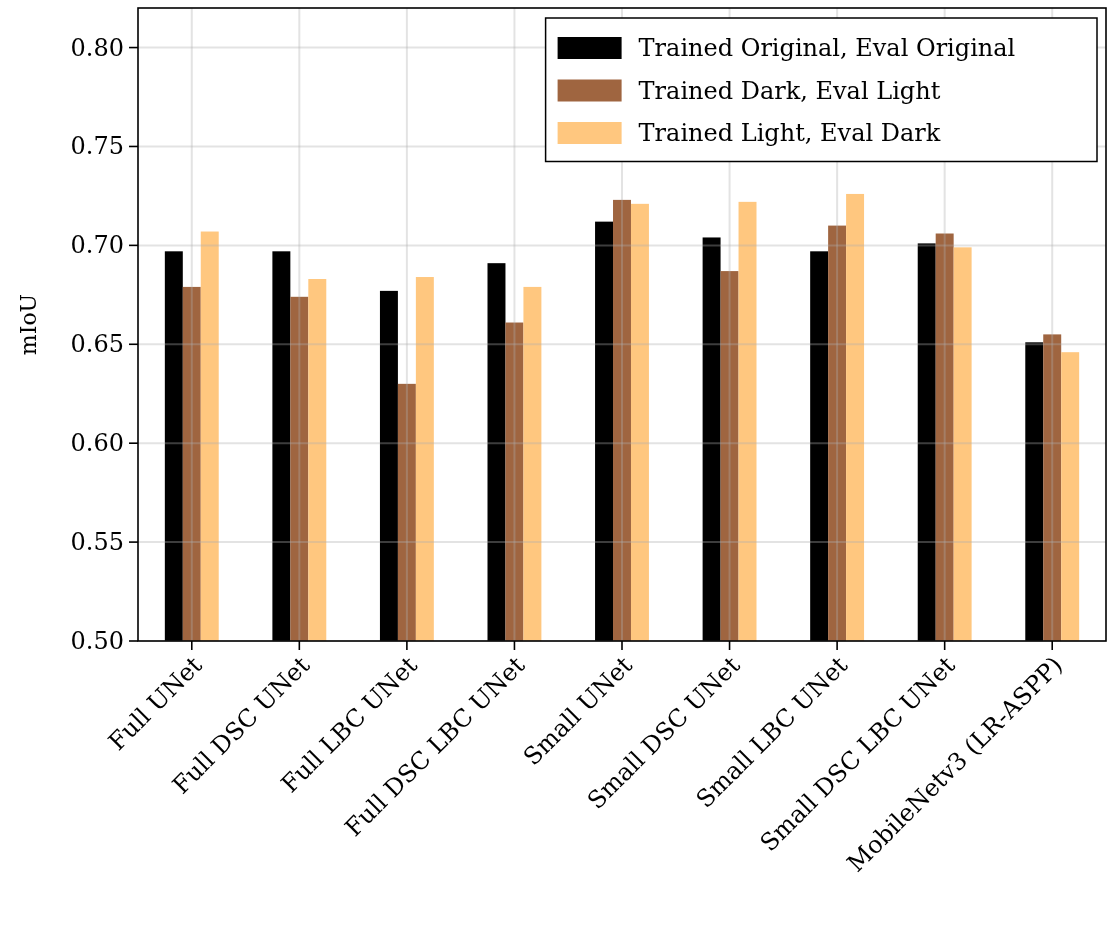  I want to click on legend-label: Trained Dark, Eval Light, so click(789, 90).